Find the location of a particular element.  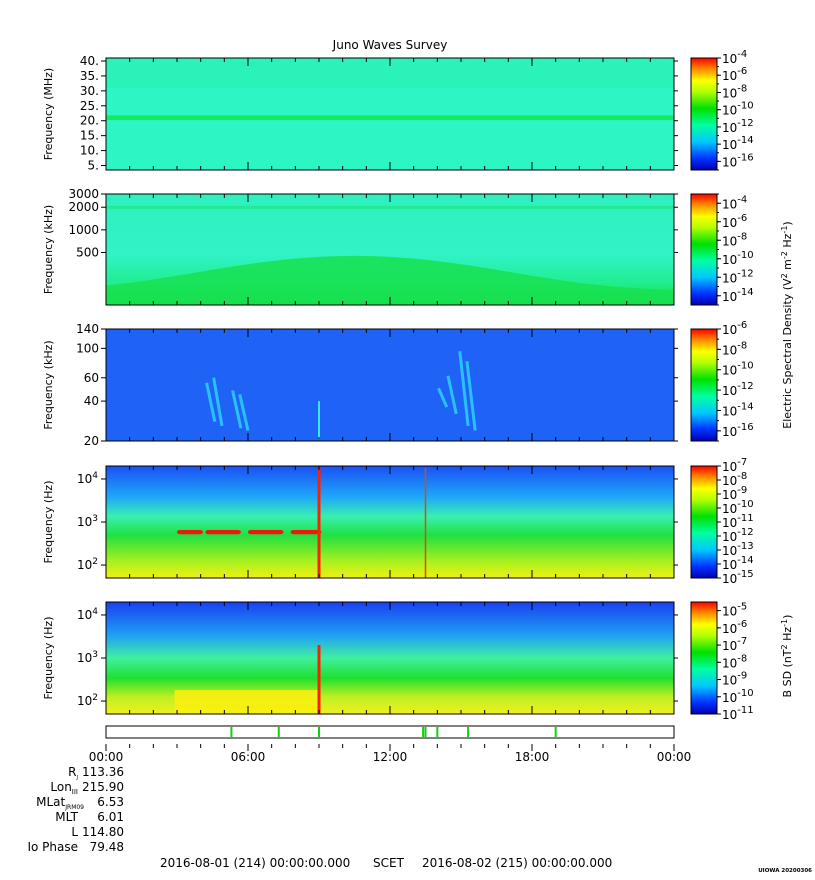

ephem-value-mlt: 6.01 is located at coordinates (110, 817).